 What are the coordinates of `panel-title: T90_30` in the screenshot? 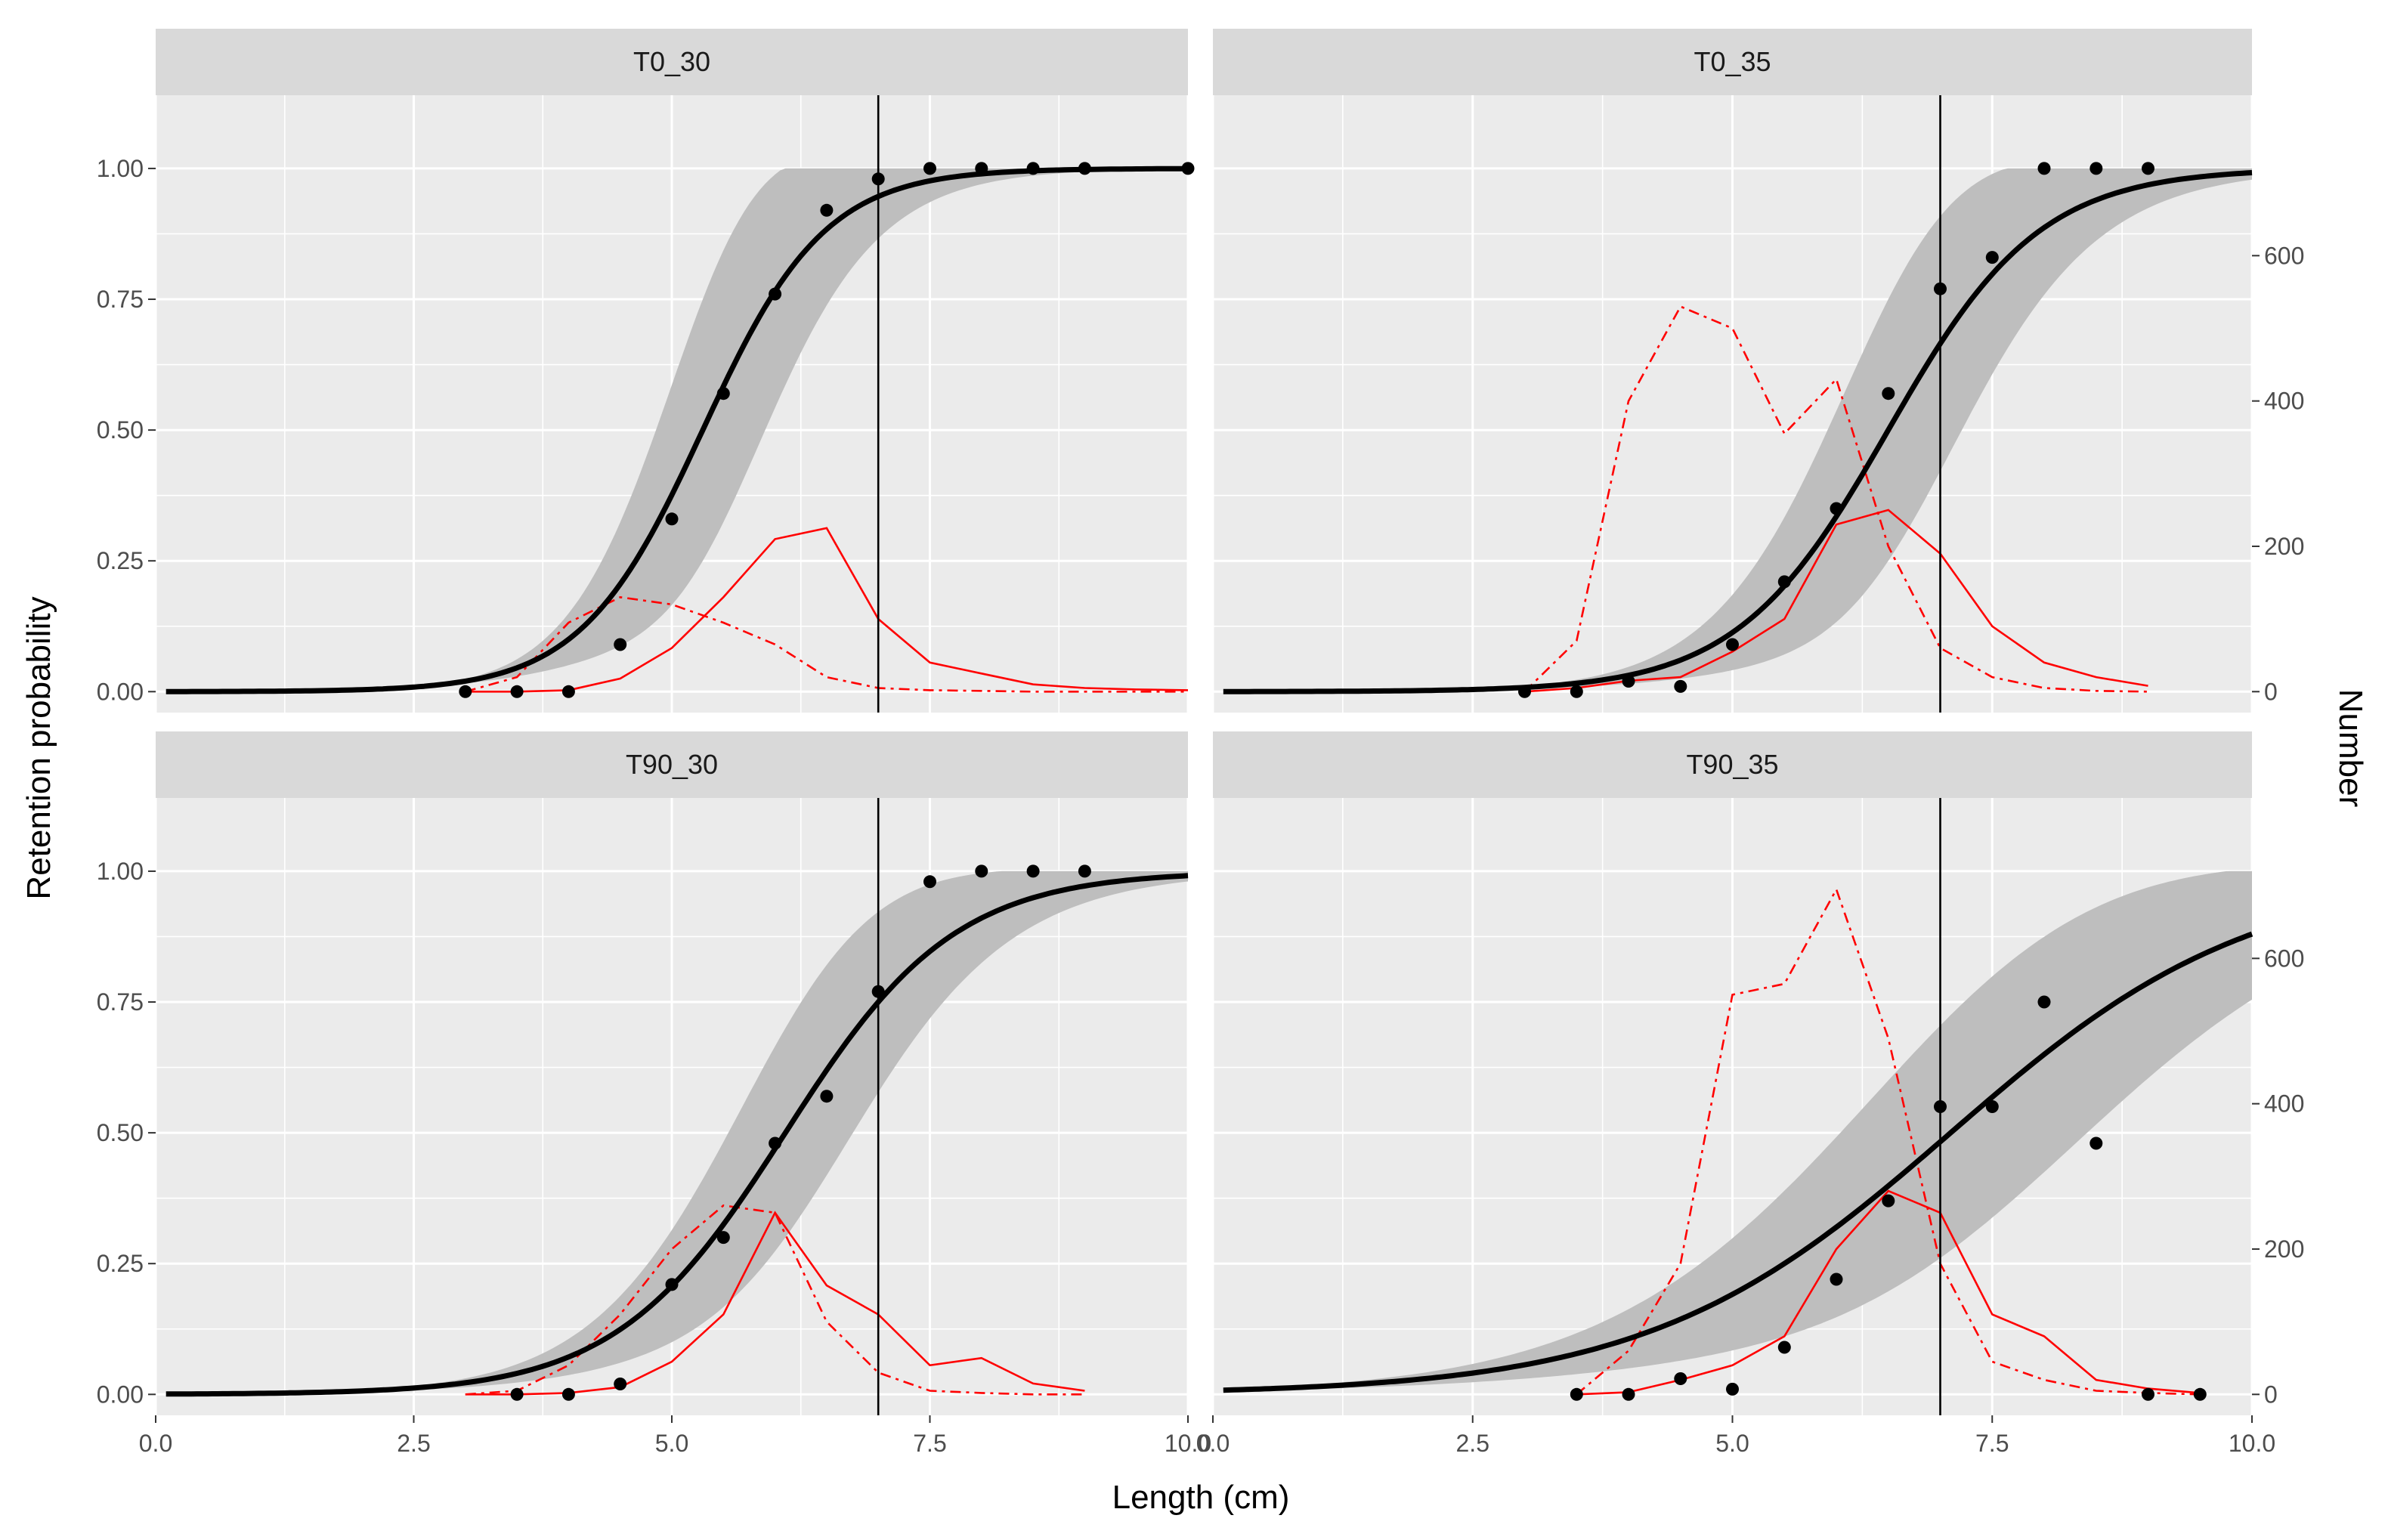 It's located at (672, 764).